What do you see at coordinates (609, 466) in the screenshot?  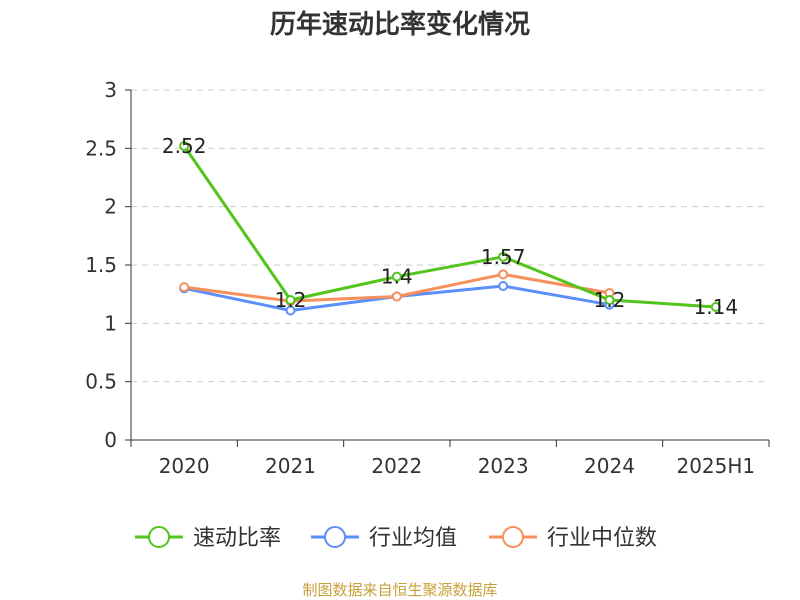 I see `x-tick-label: 2024` at bounding box center [609, 466].